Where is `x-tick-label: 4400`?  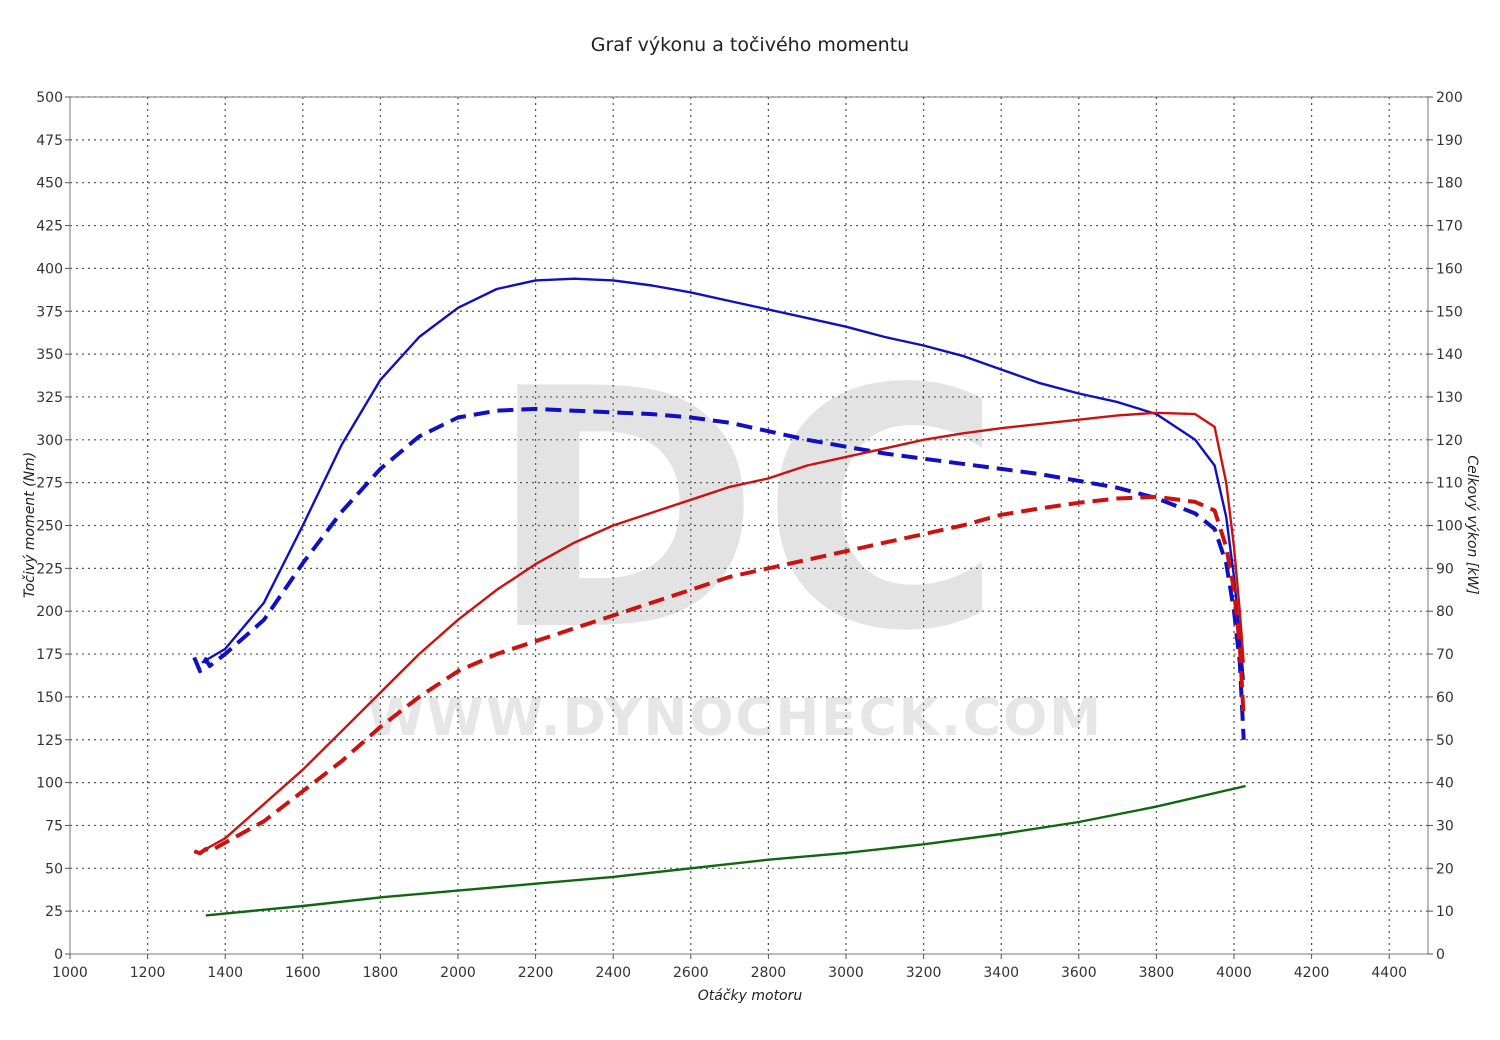
x-tick-label: 4400 is located at coordinates (1389, 973).